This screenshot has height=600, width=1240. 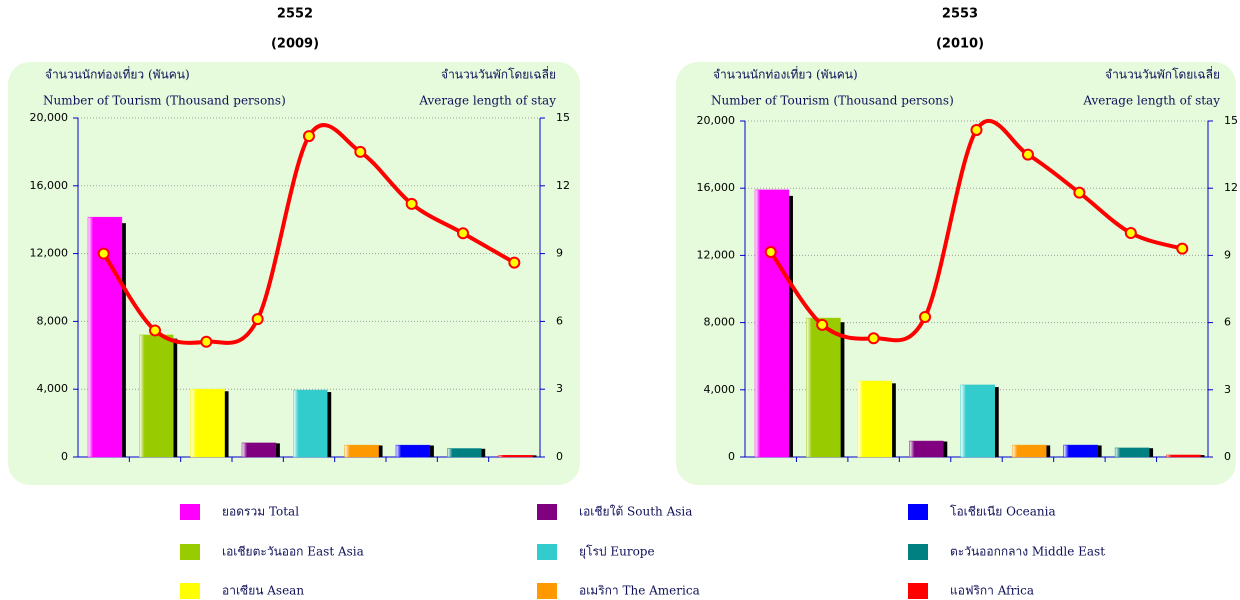 I want to click on chart-subtitle: (2009), so click(x=295, y=44).